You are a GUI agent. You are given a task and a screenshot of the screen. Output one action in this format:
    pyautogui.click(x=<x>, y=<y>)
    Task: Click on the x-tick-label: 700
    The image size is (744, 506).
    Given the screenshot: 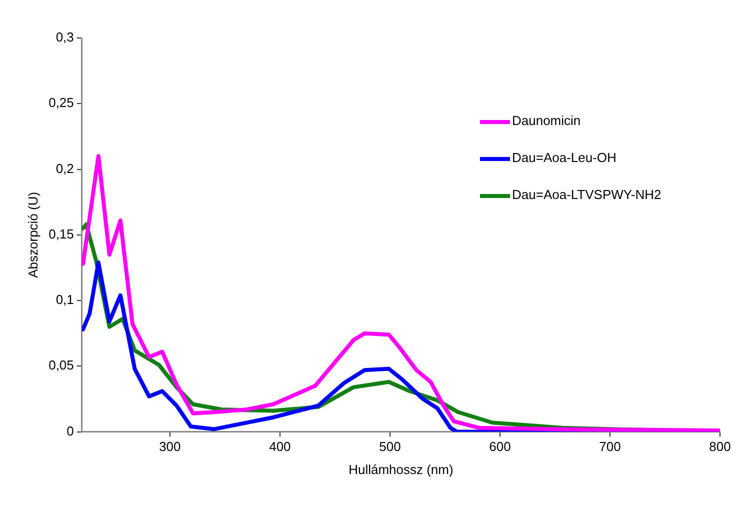 What is the action you would take?
    pyautogui.click(x=610, y=446)
    